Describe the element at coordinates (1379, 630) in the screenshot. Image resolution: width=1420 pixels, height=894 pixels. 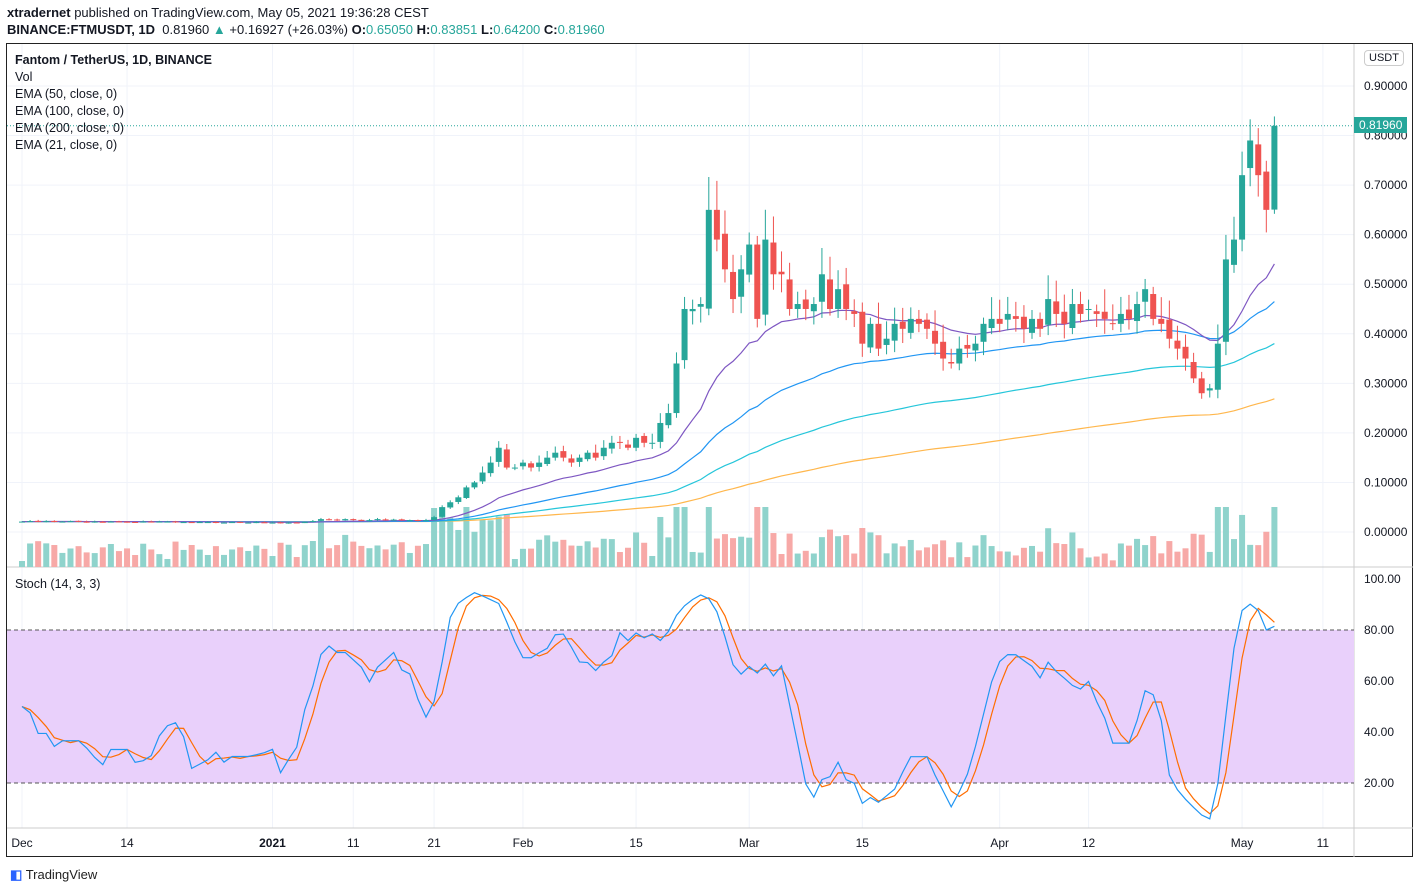
I see `stoch-tick-label: 80.00` at that location.